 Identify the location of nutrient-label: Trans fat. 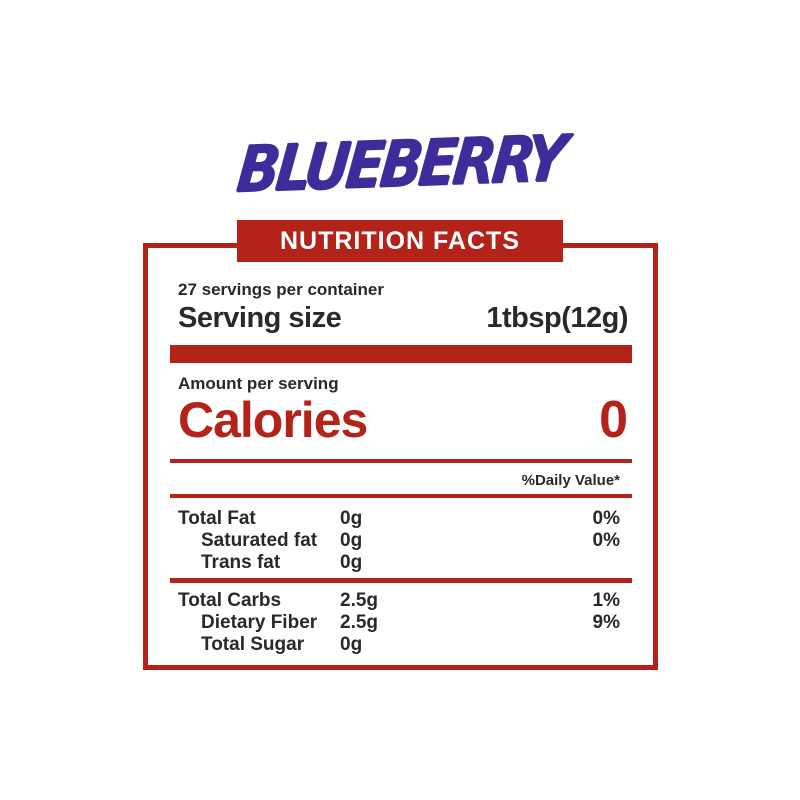
(241, 562).